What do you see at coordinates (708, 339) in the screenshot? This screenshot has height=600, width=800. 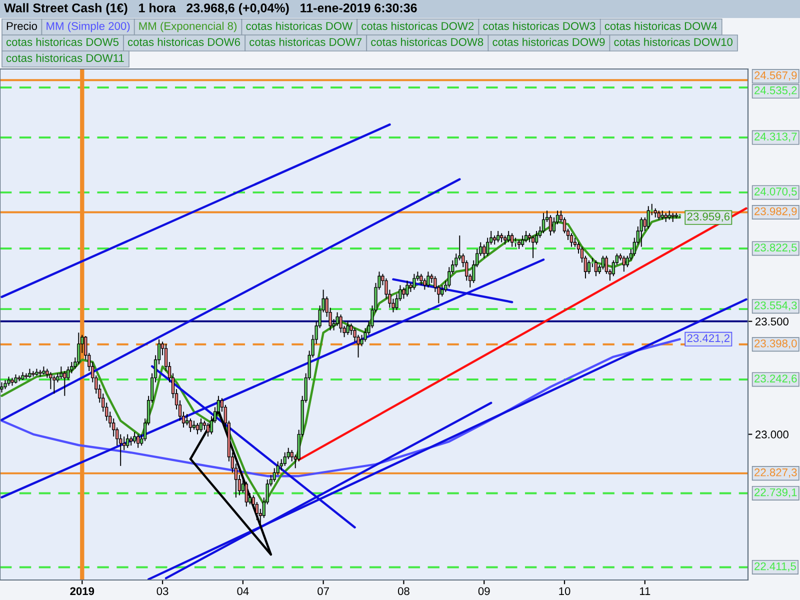 I see `data-label: 23.421,2` at bounding box center [708, 339].